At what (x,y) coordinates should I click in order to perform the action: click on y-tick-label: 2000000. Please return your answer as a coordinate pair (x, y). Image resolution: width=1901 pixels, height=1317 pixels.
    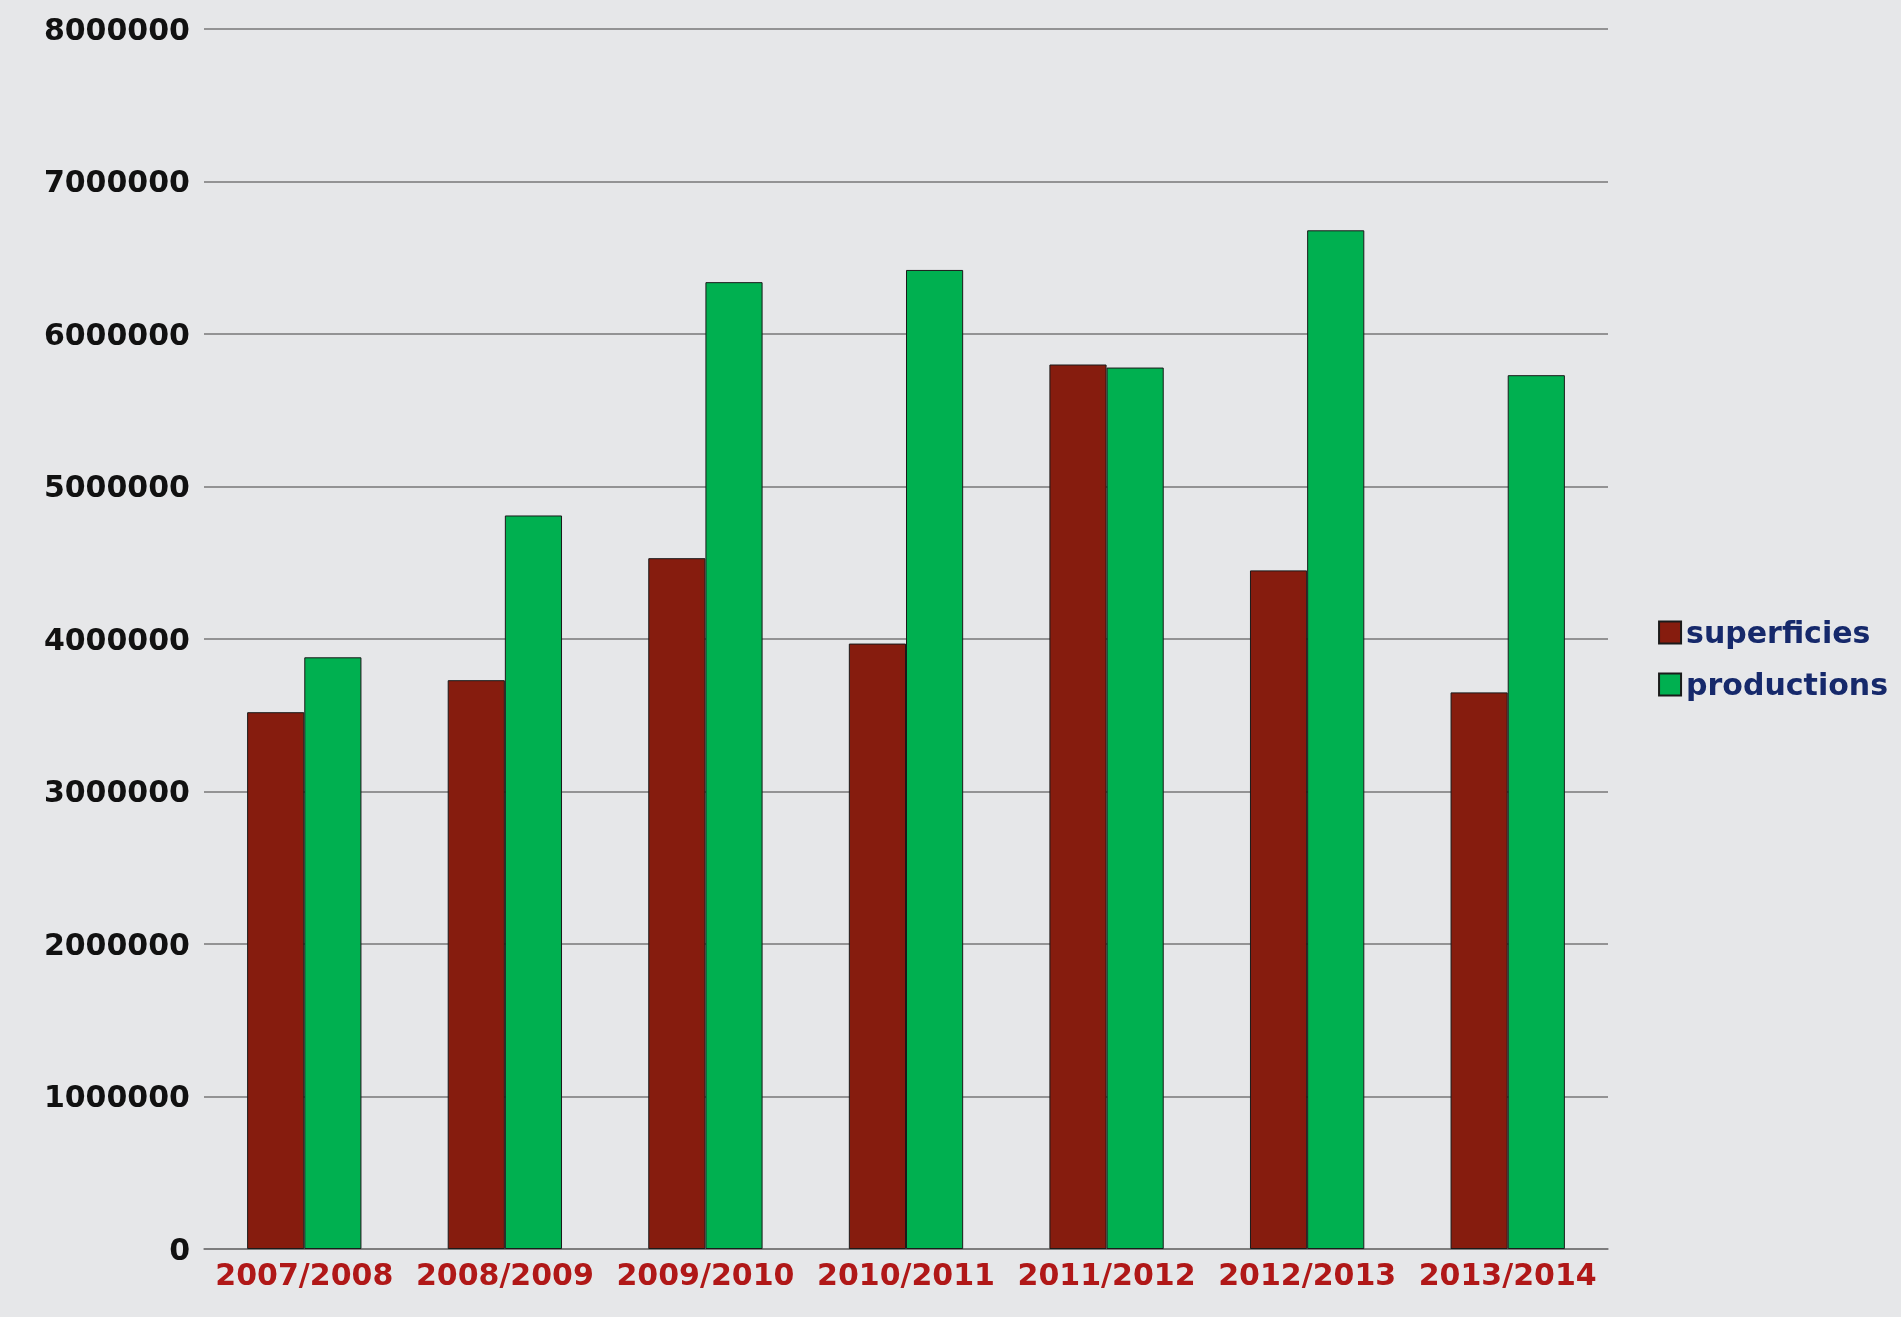
    Looking at the image, I should click on (116, 944).